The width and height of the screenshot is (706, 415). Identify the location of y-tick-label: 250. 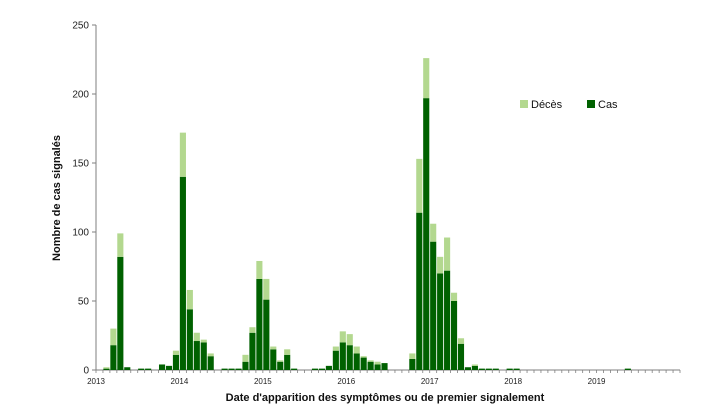
(80, 26).